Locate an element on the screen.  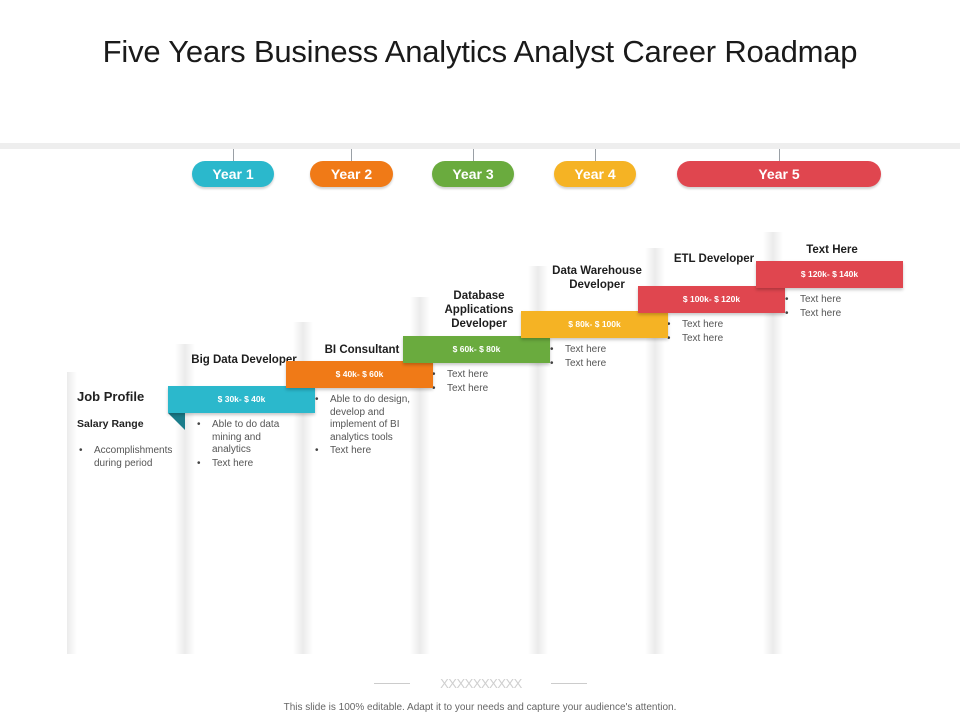
legend-job-profile: Job Profile is located at coordinates (111, 396).